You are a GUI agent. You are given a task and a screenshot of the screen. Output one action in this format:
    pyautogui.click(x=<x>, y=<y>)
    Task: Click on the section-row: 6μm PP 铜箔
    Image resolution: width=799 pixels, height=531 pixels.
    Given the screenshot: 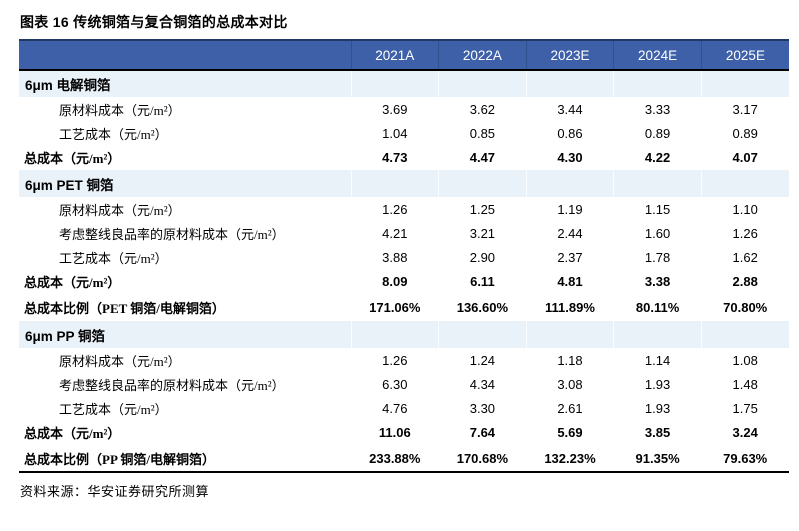 What is the action you would take?
    pyautogui.click(x=404, y=334)
    